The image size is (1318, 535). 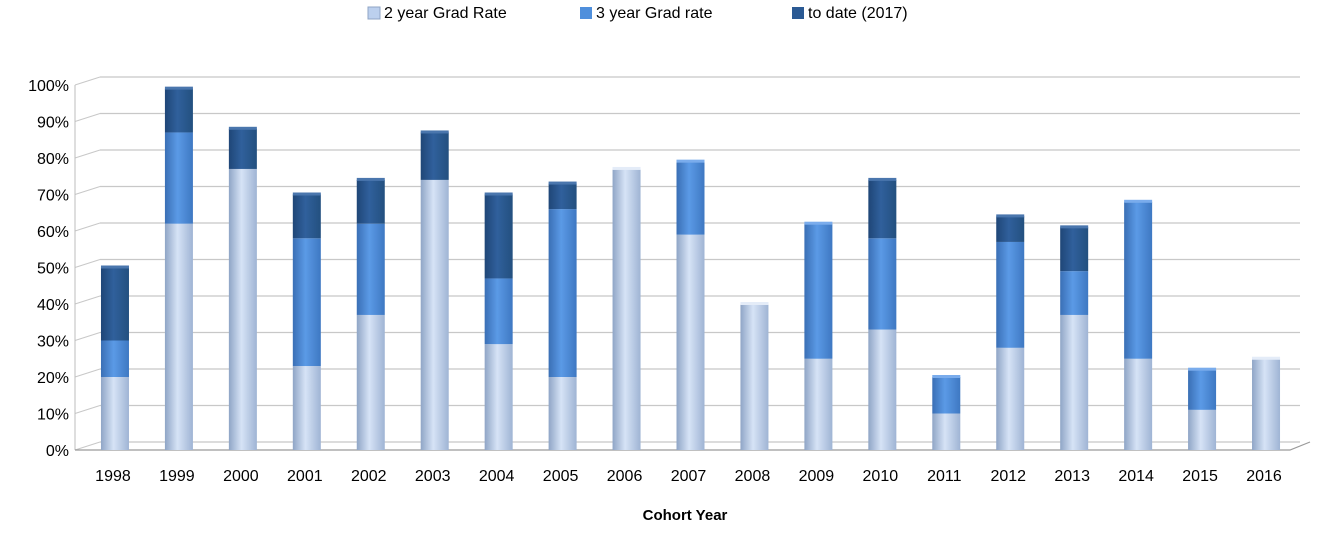 What do you see at coordinates (445, 13) in the screenshot?
I see `legend-label: 2 year Grad Rate` at bounding box center [445, 13].